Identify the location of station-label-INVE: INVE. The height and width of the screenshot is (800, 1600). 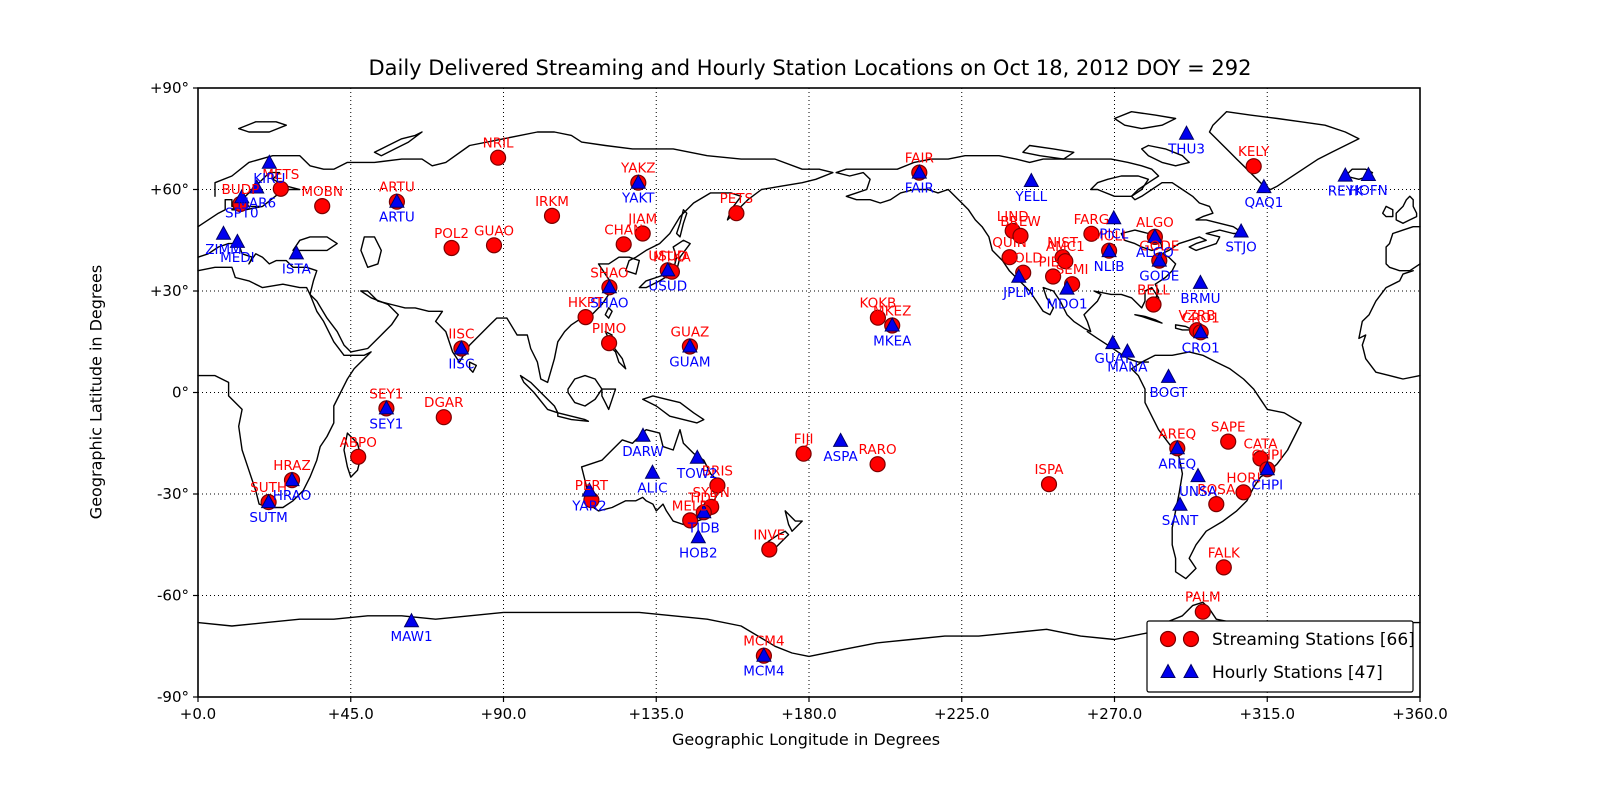
(769, 536).